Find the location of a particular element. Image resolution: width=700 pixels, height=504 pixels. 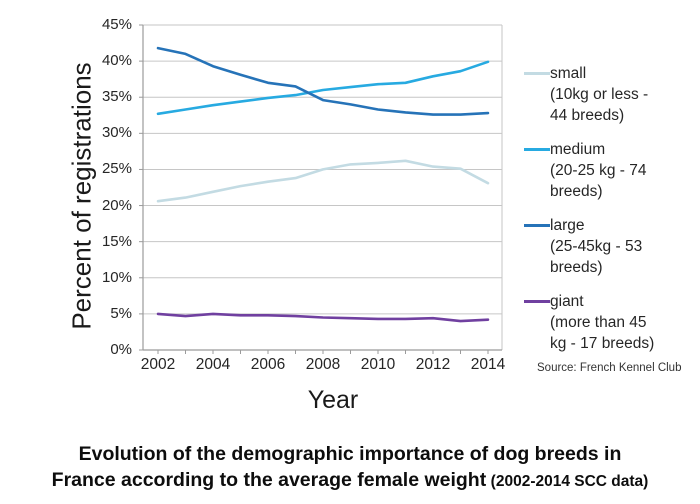

legend-item-small: small (10kg or less - 44 breeds) is located at coordinates (610, 94).